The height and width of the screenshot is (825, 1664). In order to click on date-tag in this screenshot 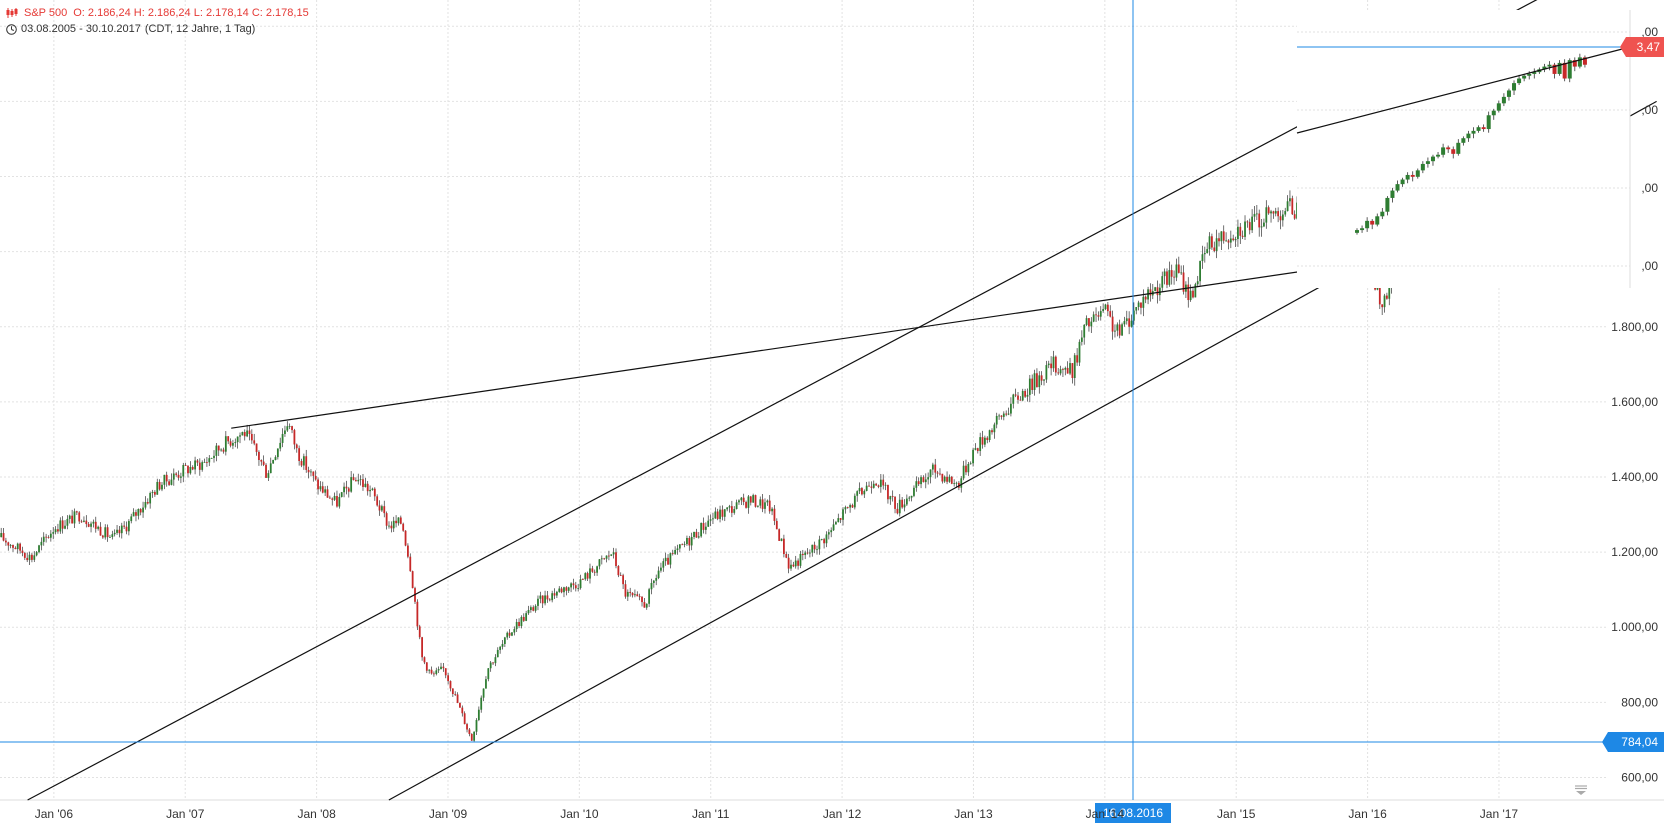, I will do `click(1133, 813)`.